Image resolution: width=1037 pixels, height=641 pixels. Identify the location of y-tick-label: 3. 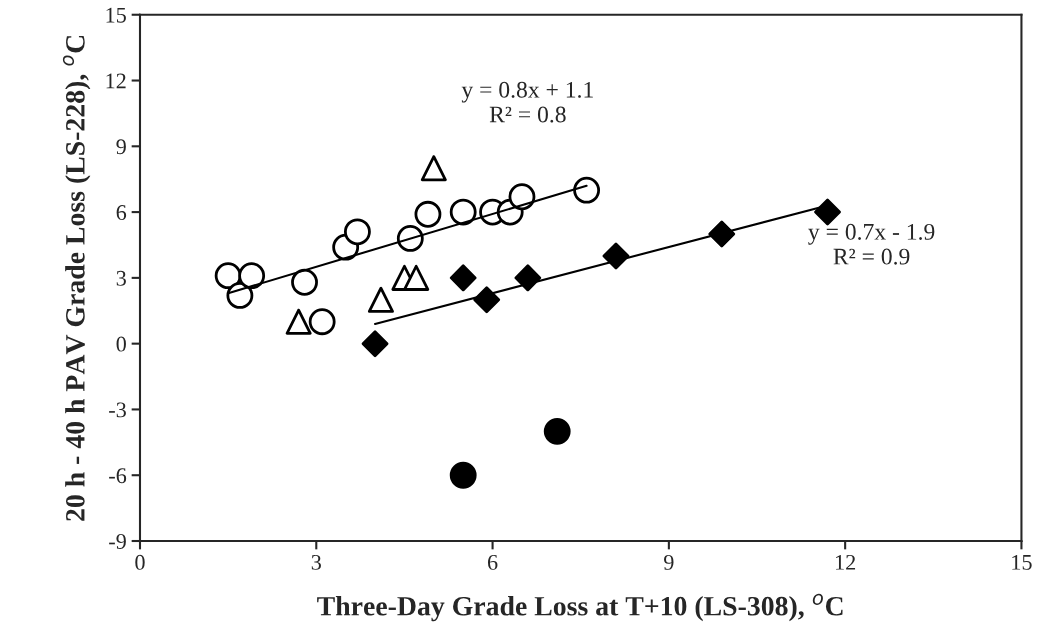
(121, 278).